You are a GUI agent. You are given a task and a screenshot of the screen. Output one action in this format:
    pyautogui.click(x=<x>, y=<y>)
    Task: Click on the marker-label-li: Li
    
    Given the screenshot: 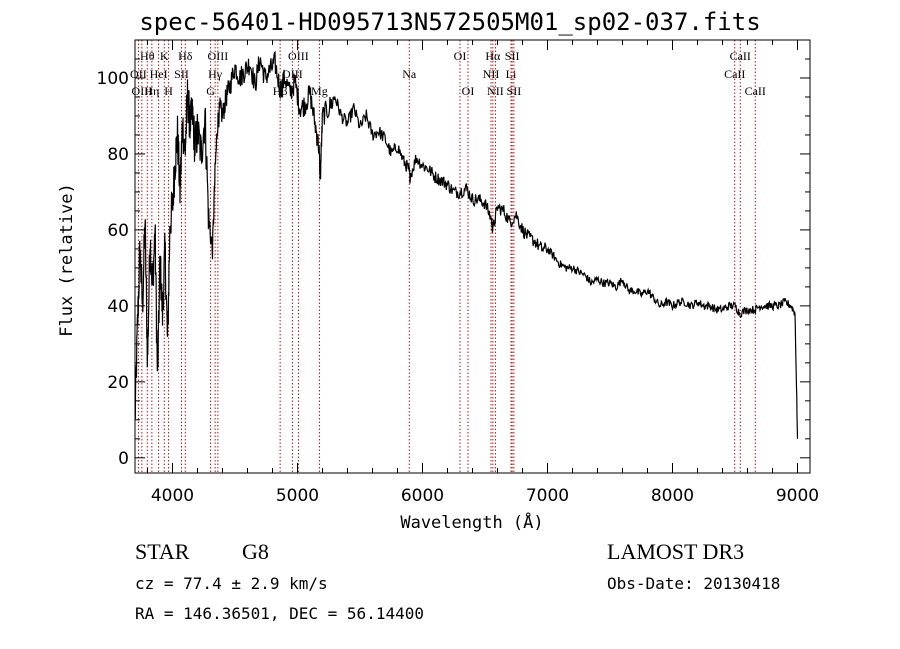 What is the action you would take?
    pyautogui.click(x=511, y=74)
    